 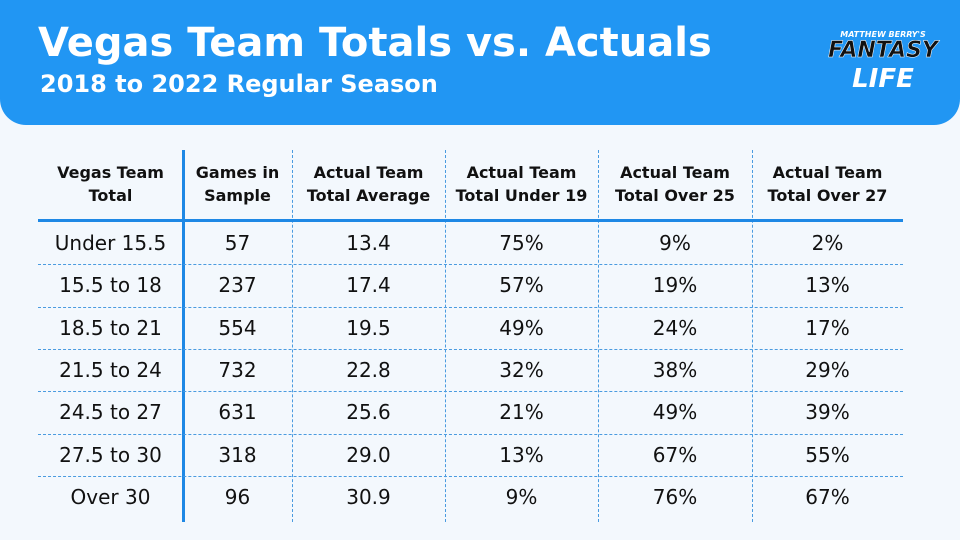 What do you see at coordinates (237, 327) in the screenshot?
I see `table-cell: 554` at bounding box center [237, 327].